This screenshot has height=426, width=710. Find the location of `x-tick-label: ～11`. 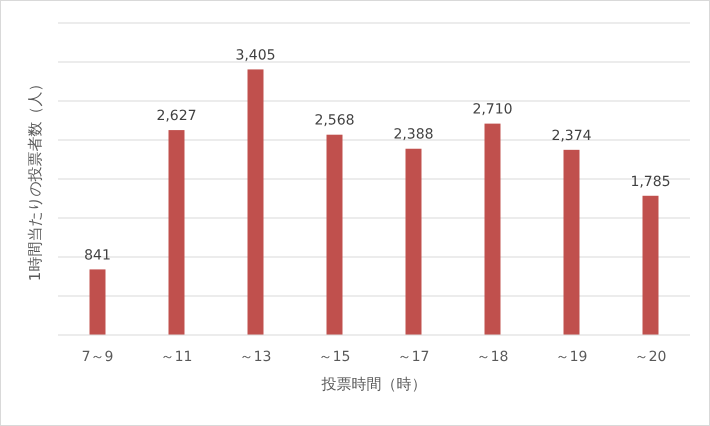

x-tick-label: ～11 is located at coordinates (176, 357).